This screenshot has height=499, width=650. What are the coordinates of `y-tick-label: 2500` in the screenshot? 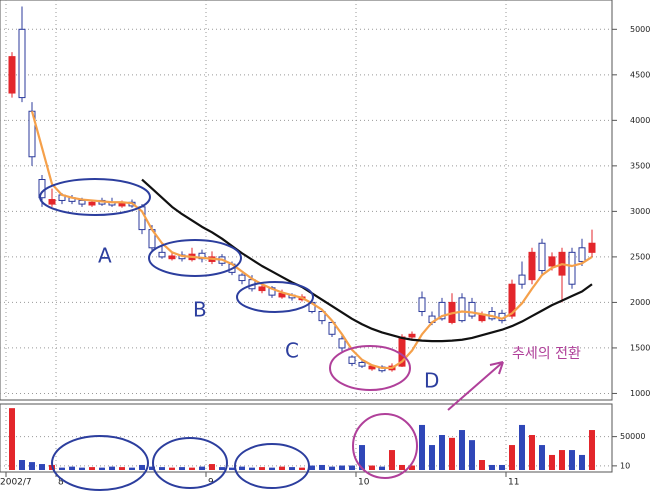 It's located at (640, 256).